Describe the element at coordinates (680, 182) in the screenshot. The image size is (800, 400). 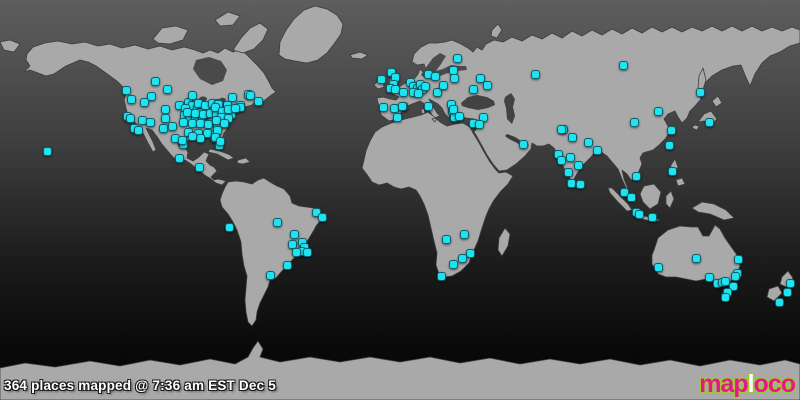
I see `land-mindanao` at that location.